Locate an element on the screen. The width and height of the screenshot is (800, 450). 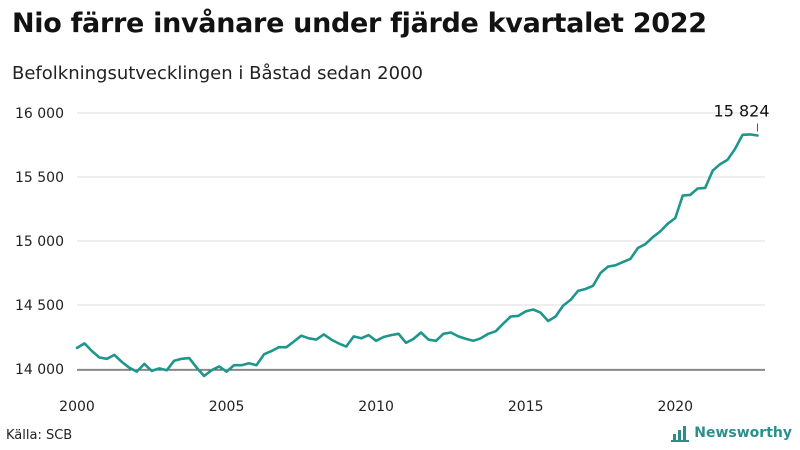
x-tick-label: 2010 is located at coordinates (376, 407).